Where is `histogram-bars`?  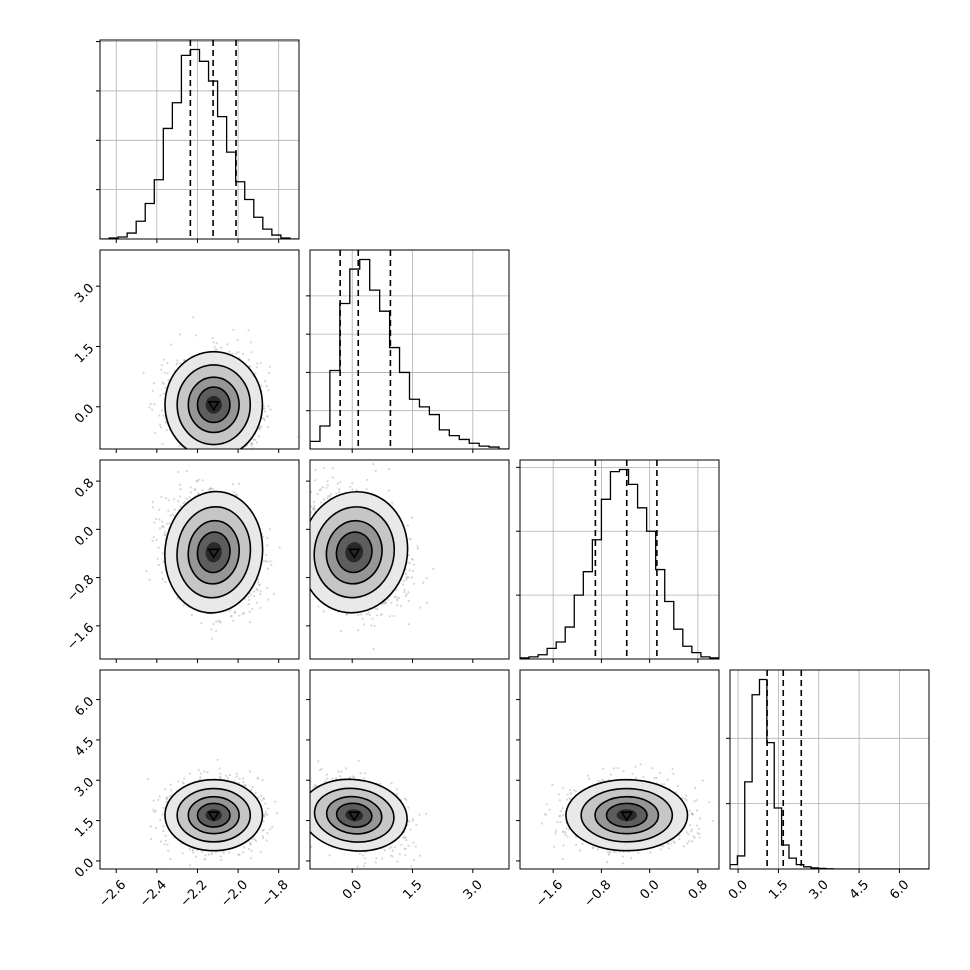 histogram-bars is located at coordinates (199, 143).